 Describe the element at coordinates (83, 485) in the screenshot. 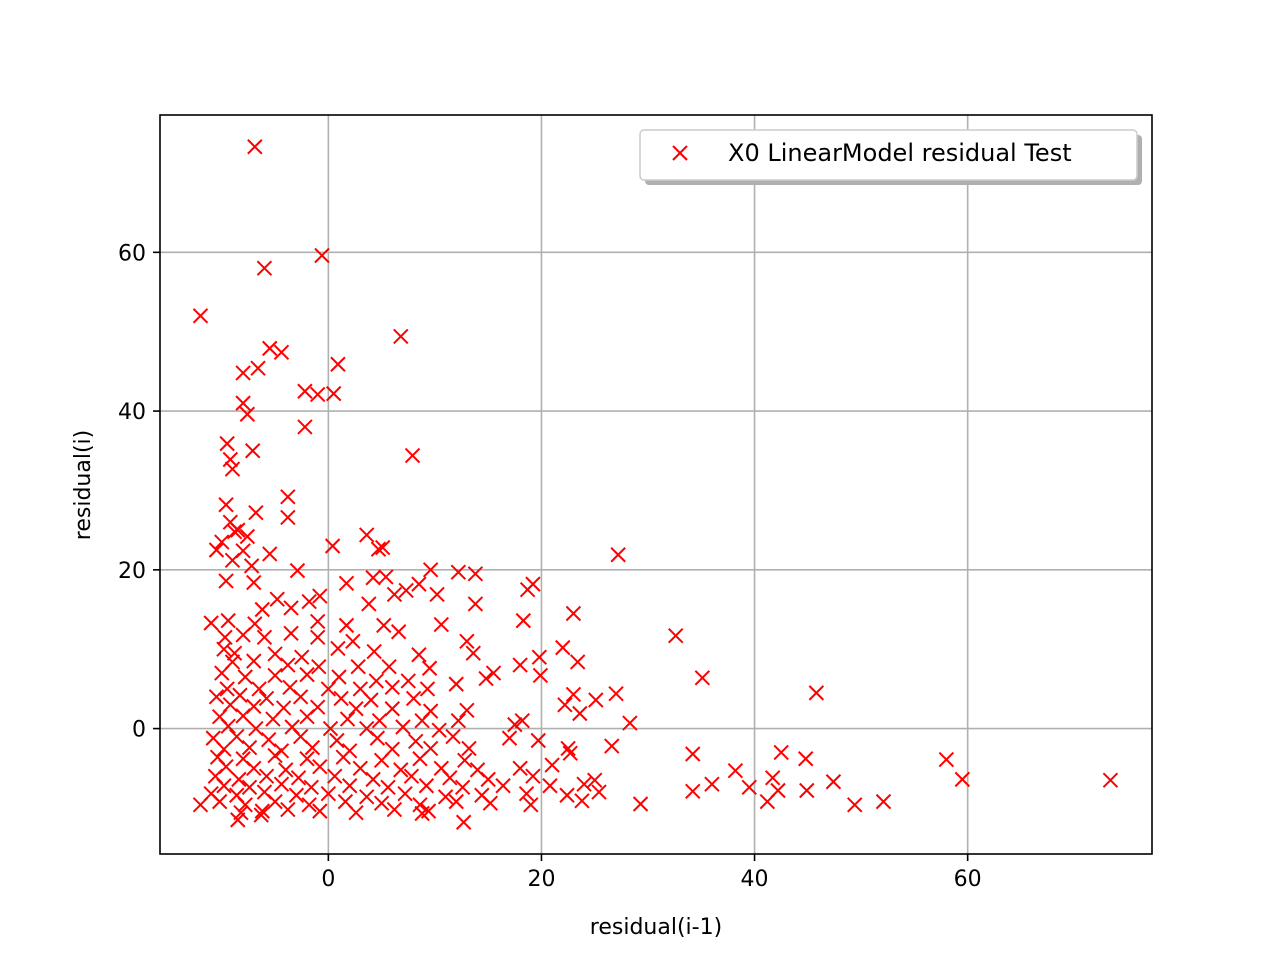

I see `y-axis-label: residual(i)` at that location.